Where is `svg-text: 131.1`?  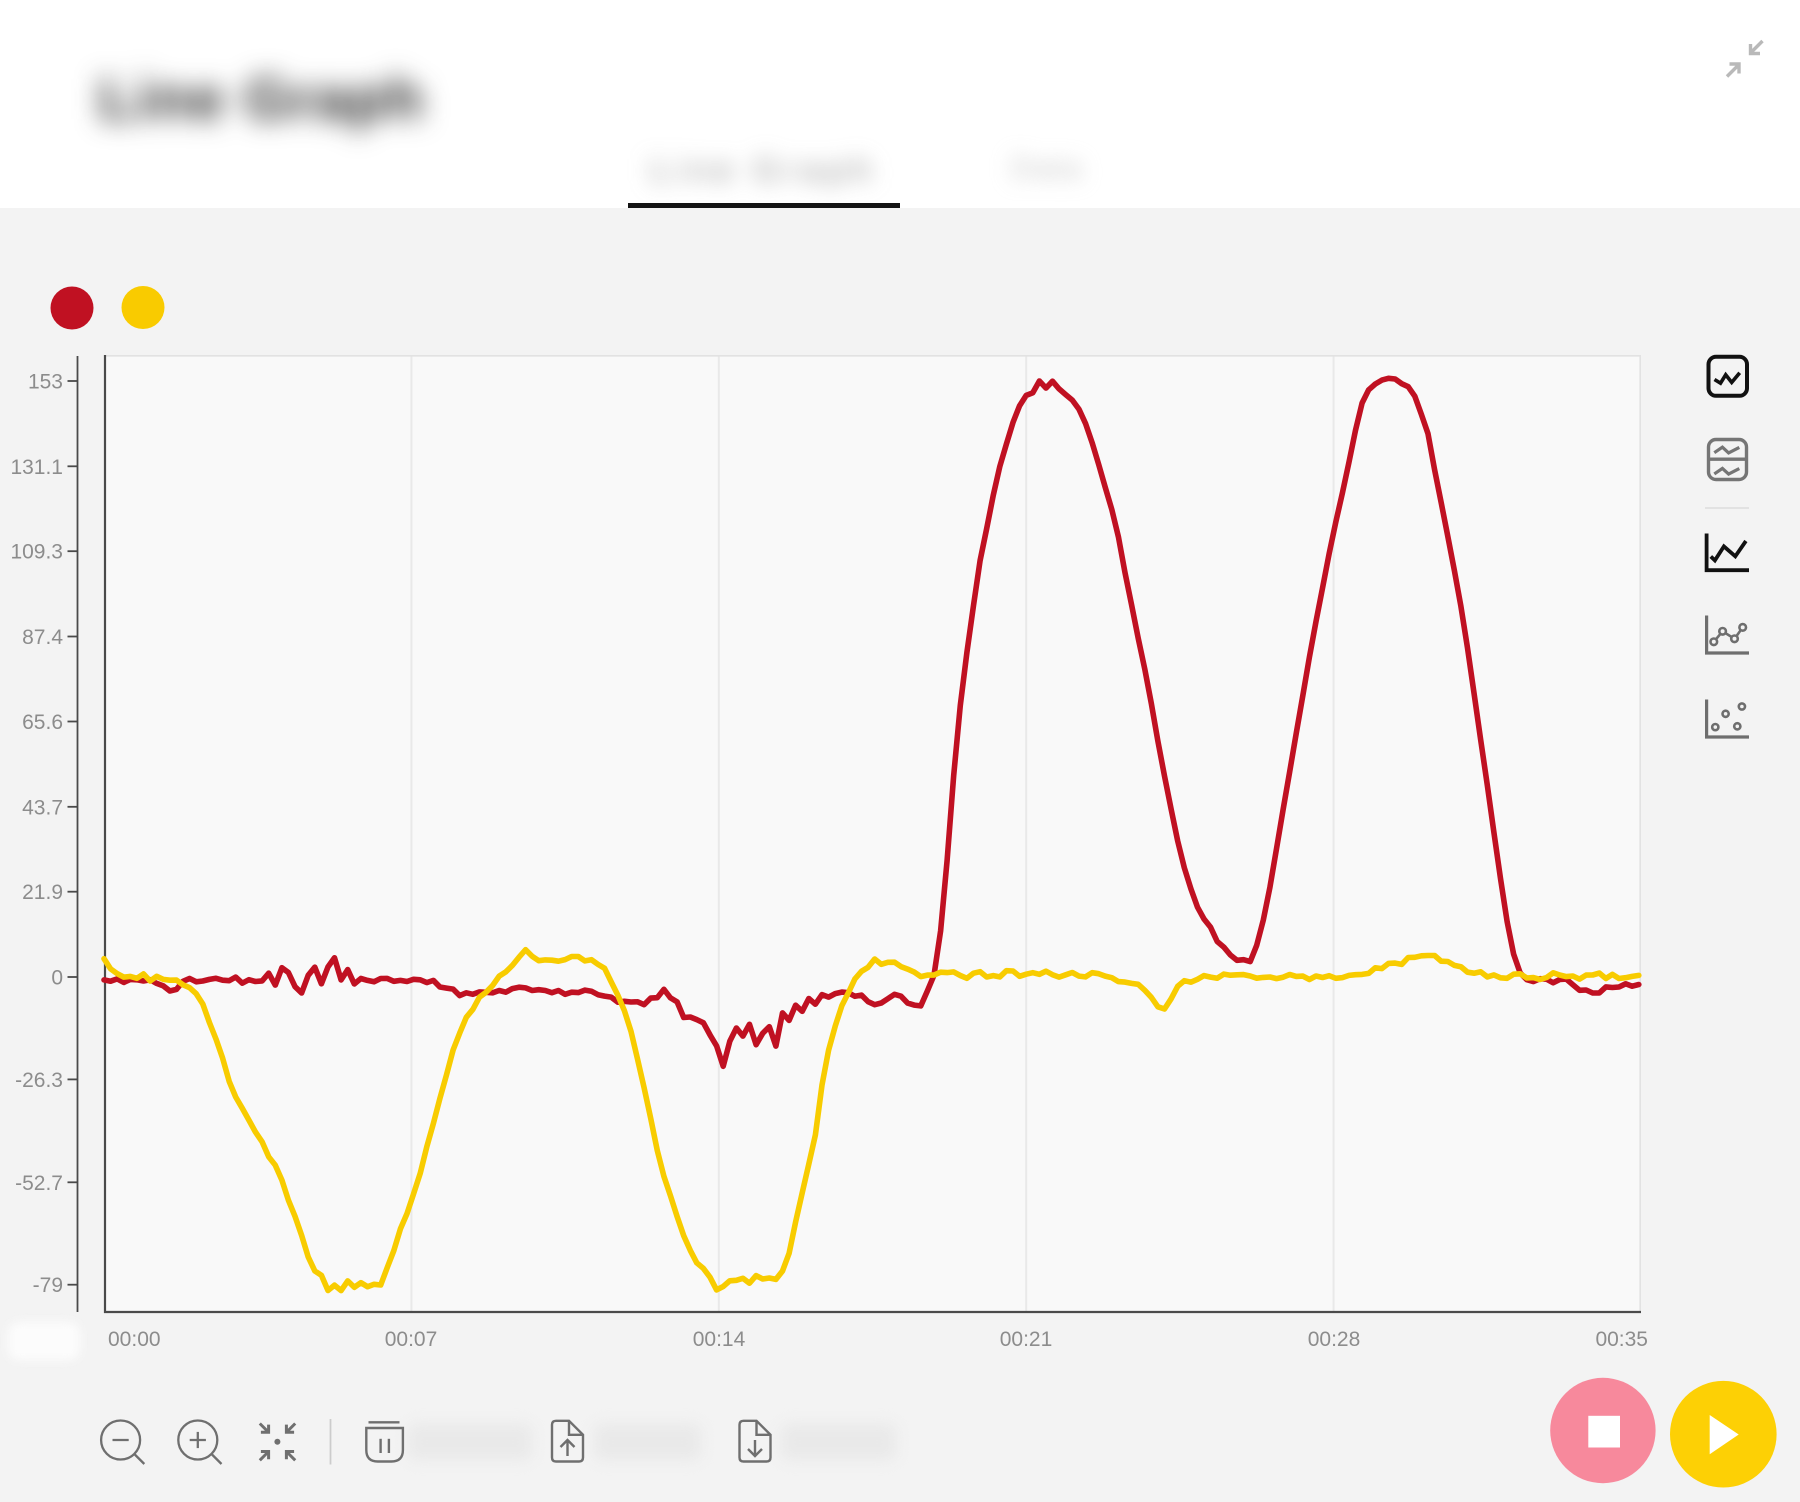 svg-text: 131.1 is located at coordinates (36, 467).